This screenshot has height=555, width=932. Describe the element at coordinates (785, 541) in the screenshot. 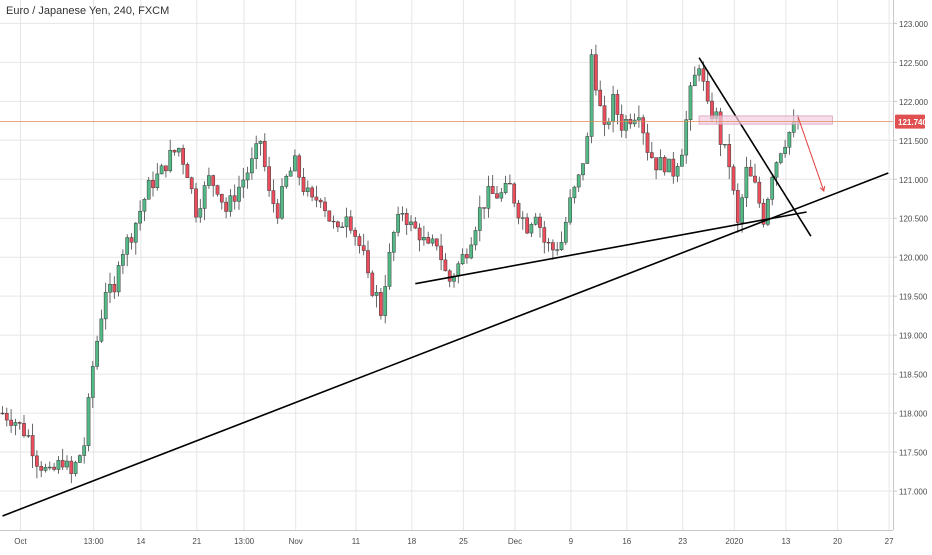

I see `x-tick-label: 13` at that location.